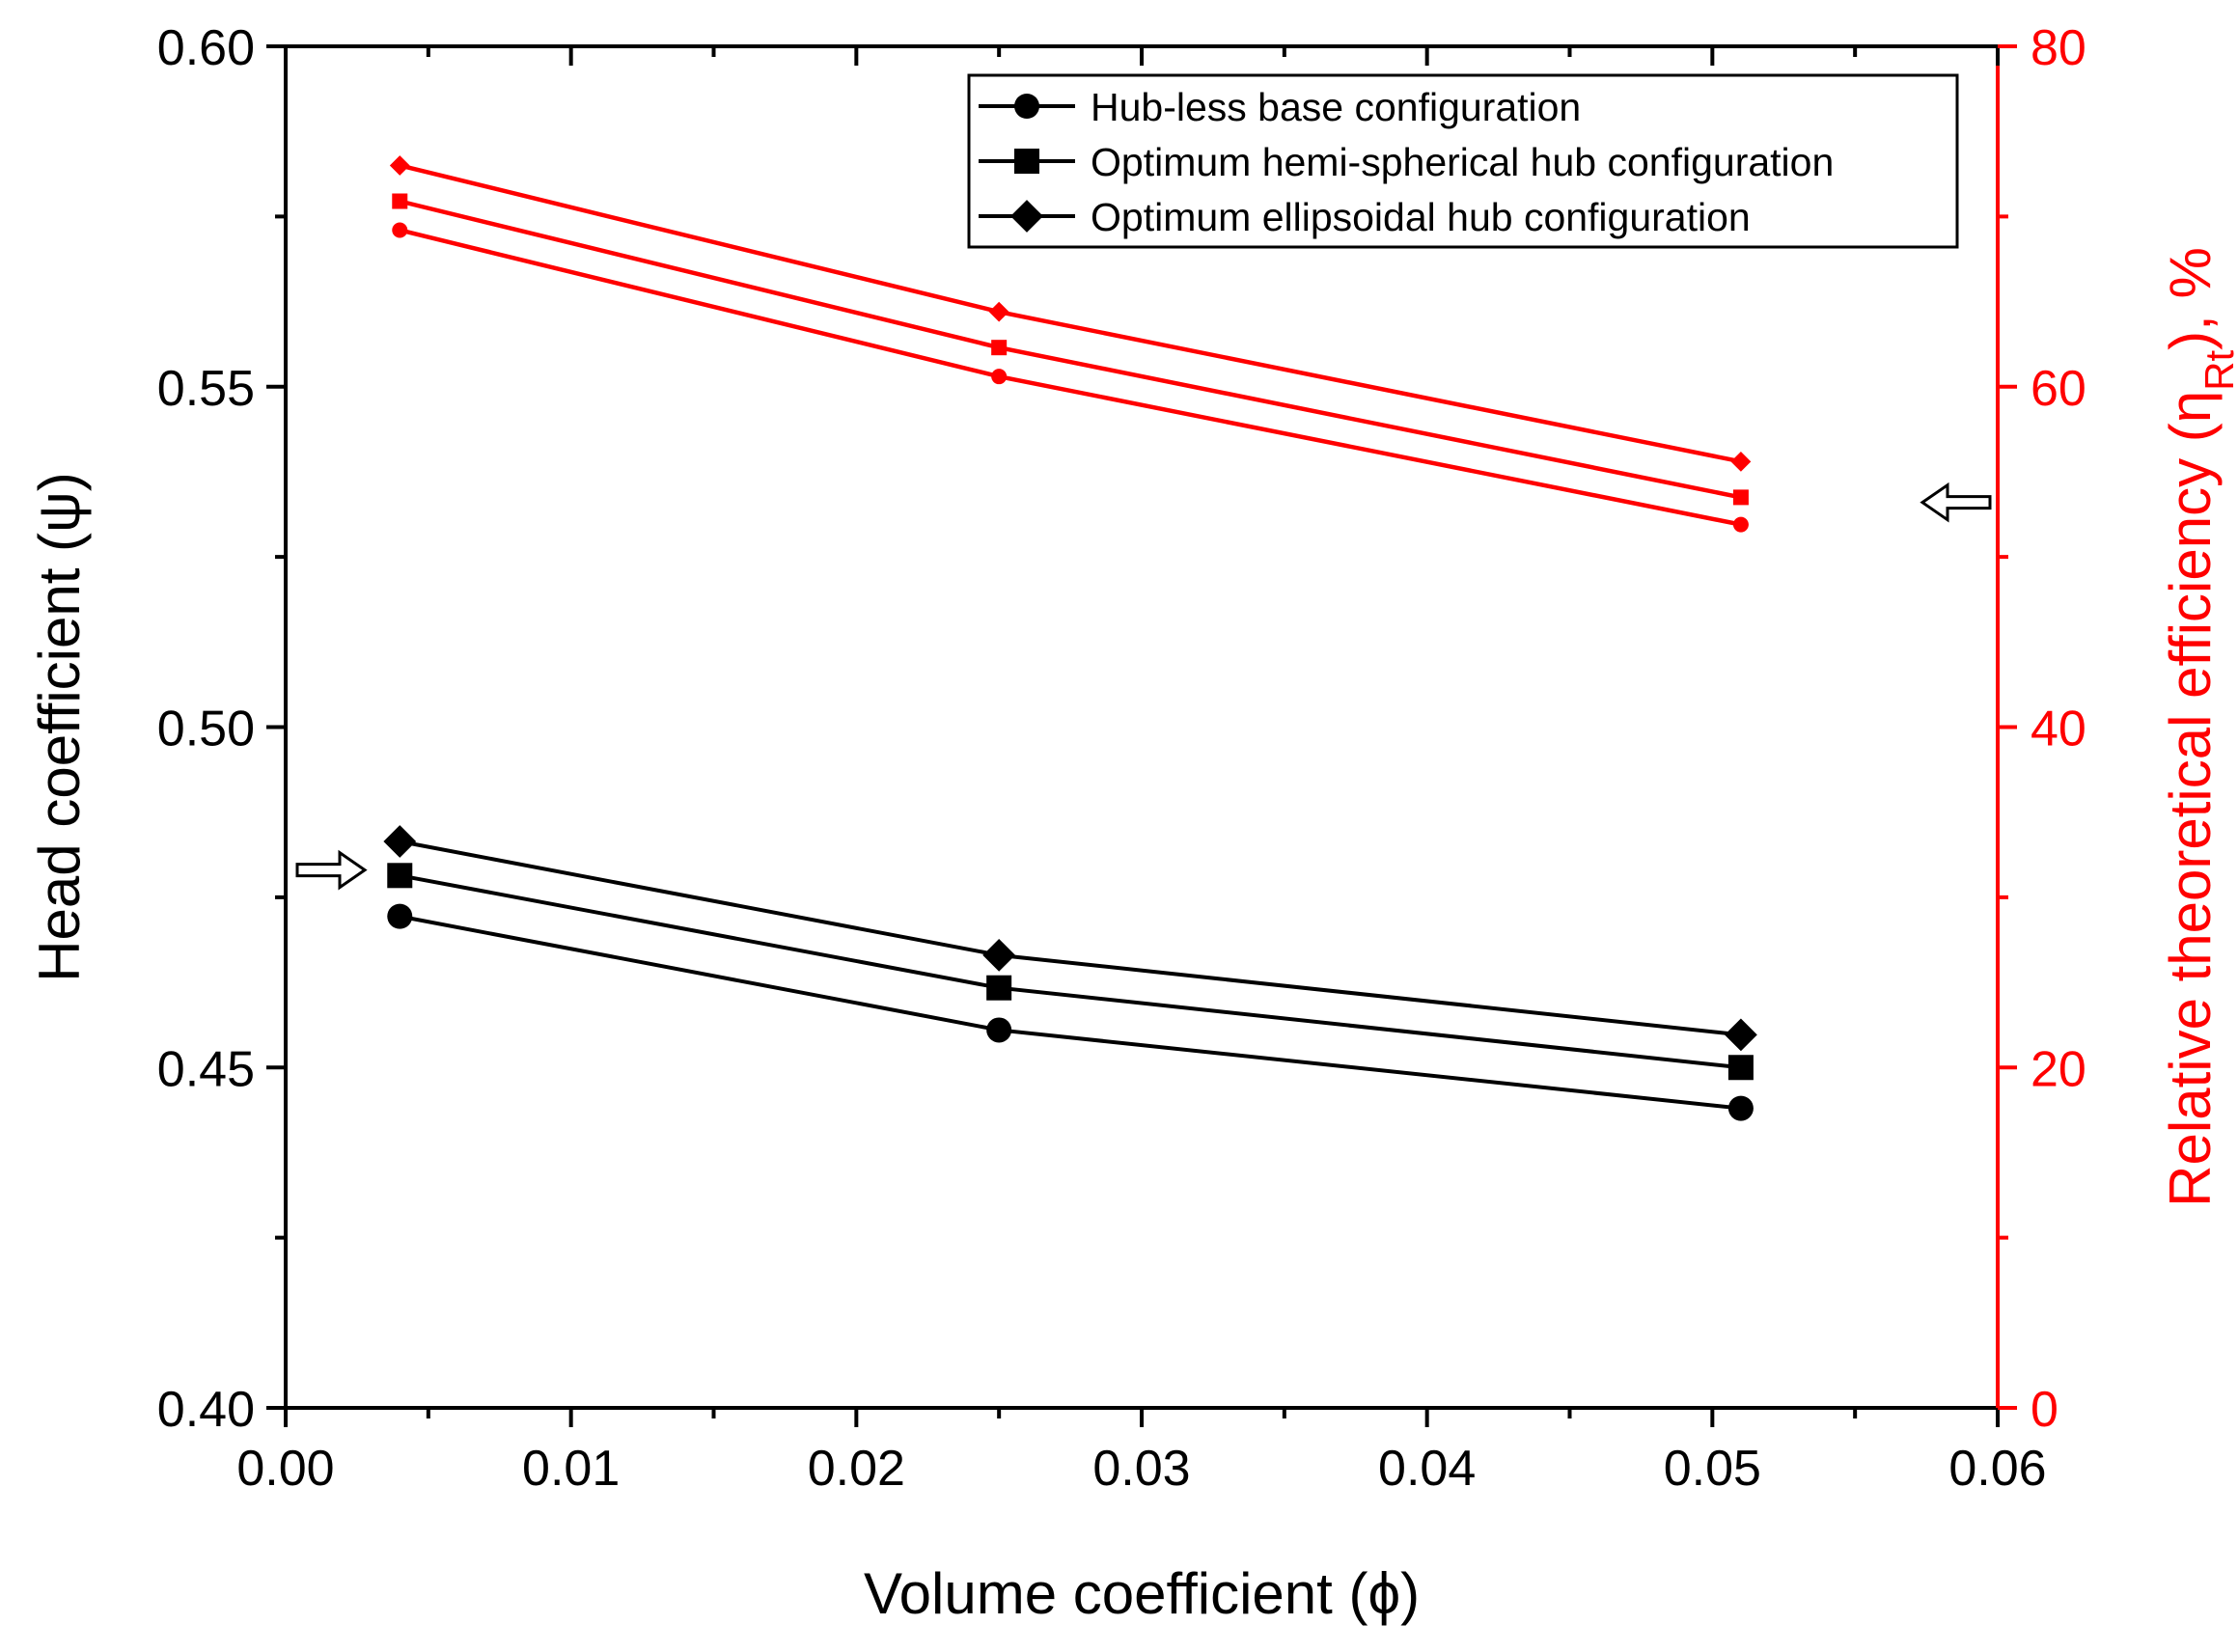 The height and width of the screenshot is (1652, 2238). What do you see at coordinates (2058, 389) in the screenshot?
I see `y-right-tick-label: 60` at bounding box center [2058, 389].